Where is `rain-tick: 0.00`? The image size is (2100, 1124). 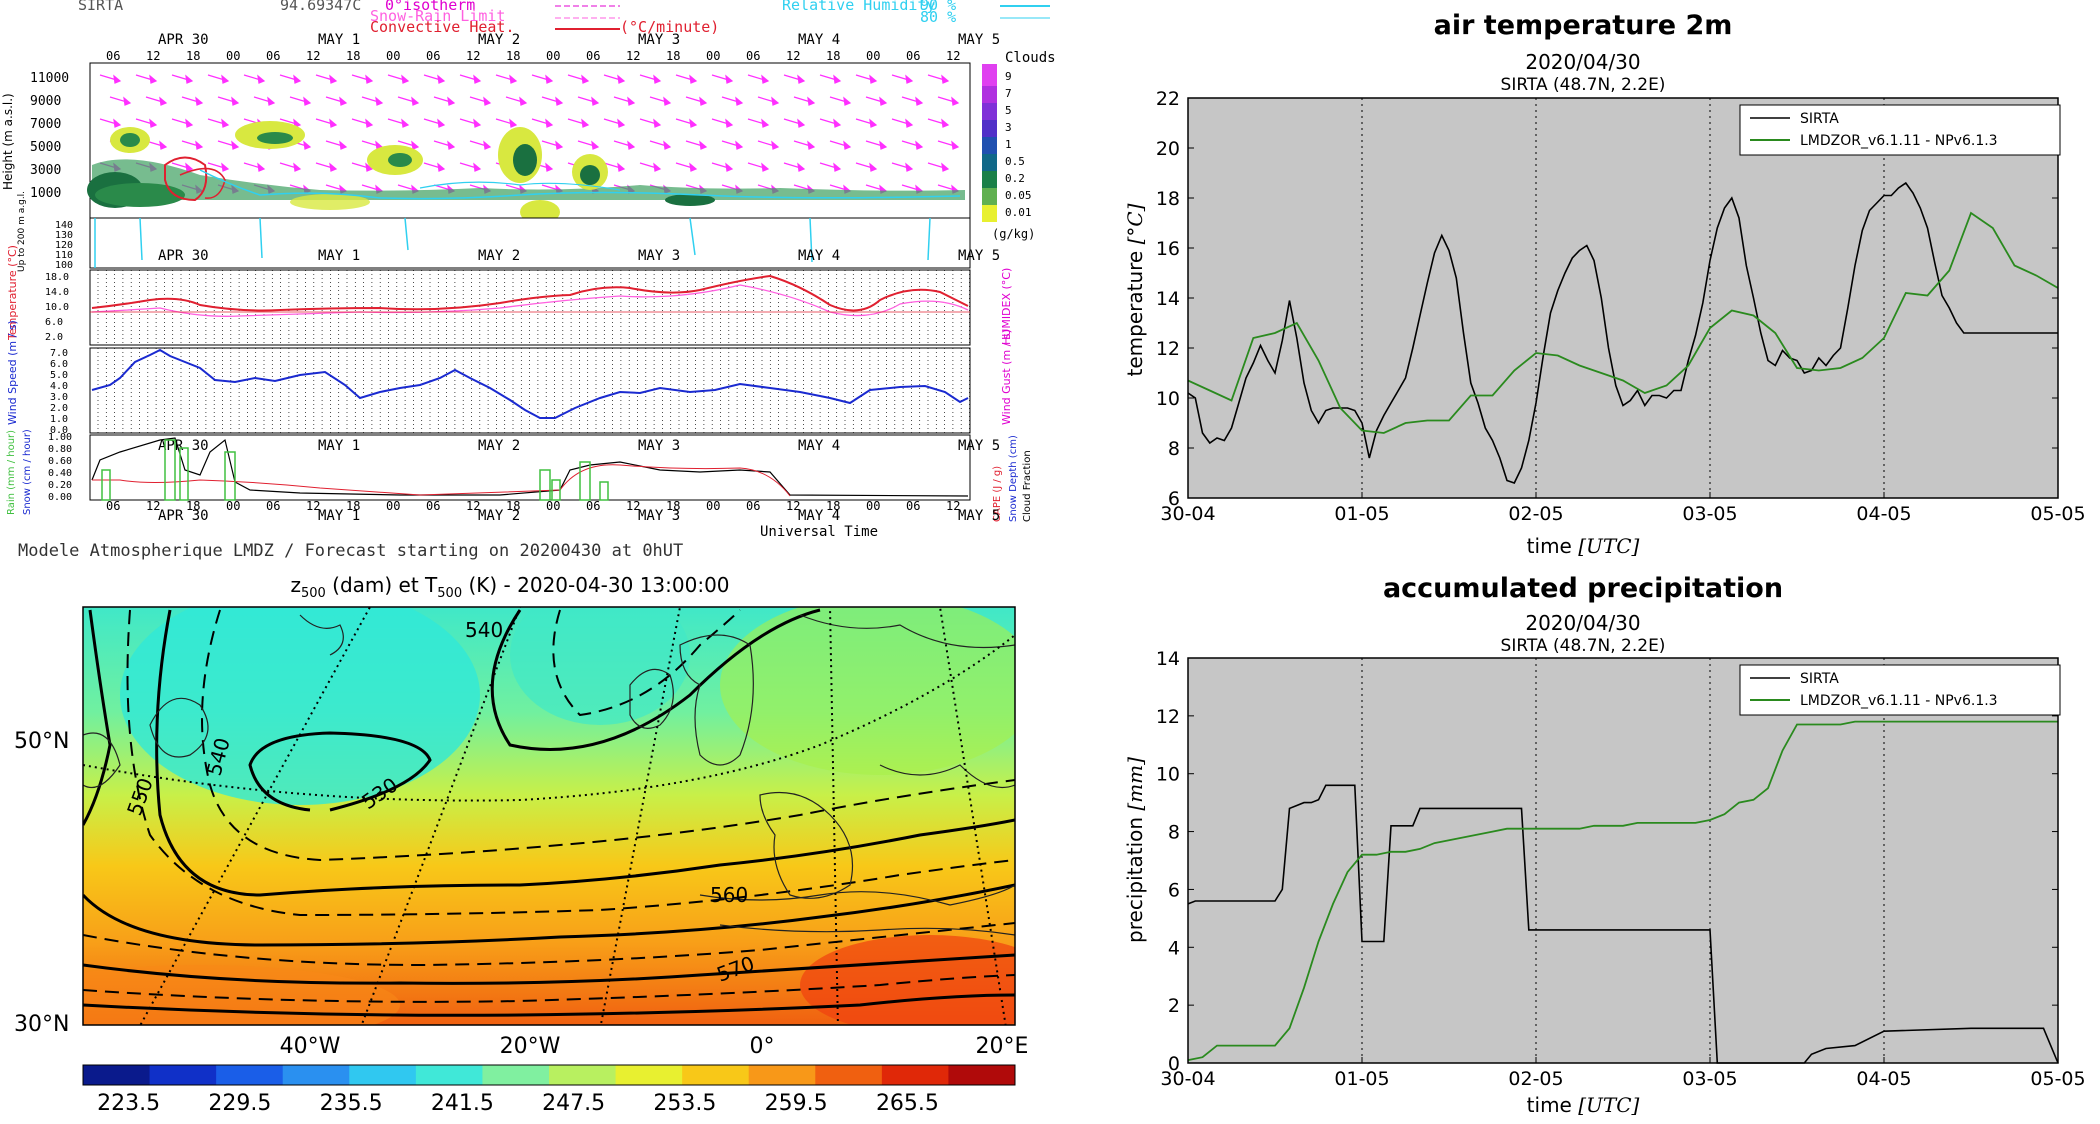
rain-tick: 0.00 is located at coordinates (60, 497).